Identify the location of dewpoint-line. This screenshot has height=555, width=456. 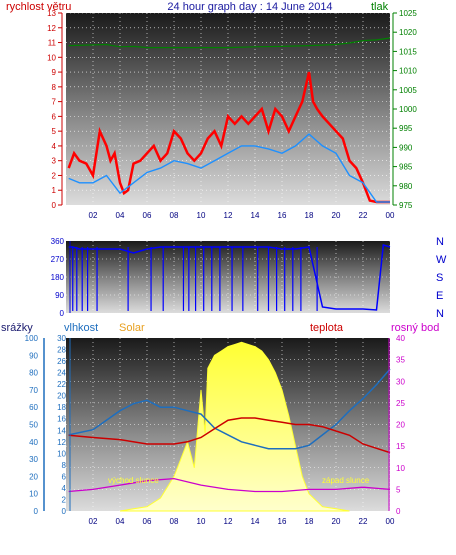
(229, 485).